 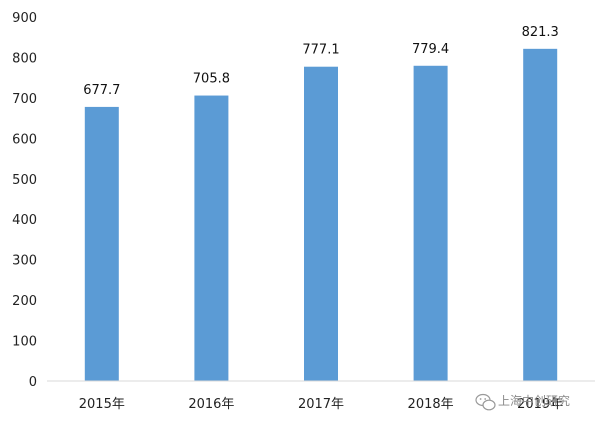 I want to click on x-category-label: 2017年, so click(x=321, y=404).